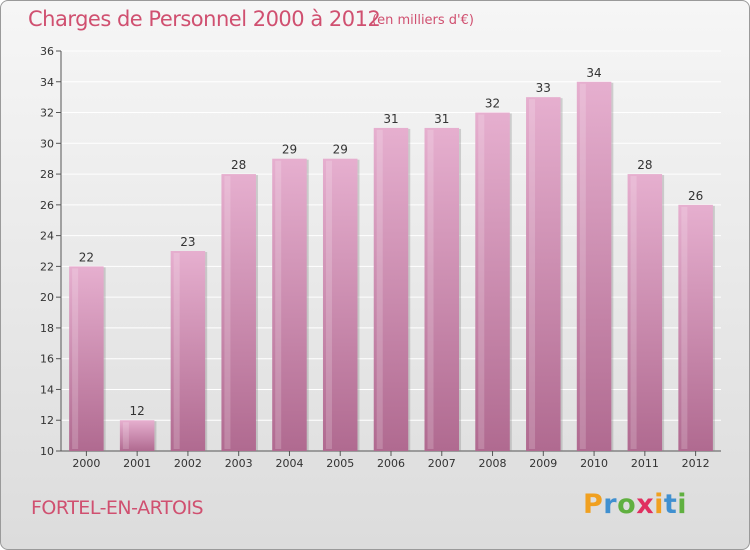 The height and width of the screenshot is (550, 750). I want to click on y-tick-label: 34, so click(47, 82).